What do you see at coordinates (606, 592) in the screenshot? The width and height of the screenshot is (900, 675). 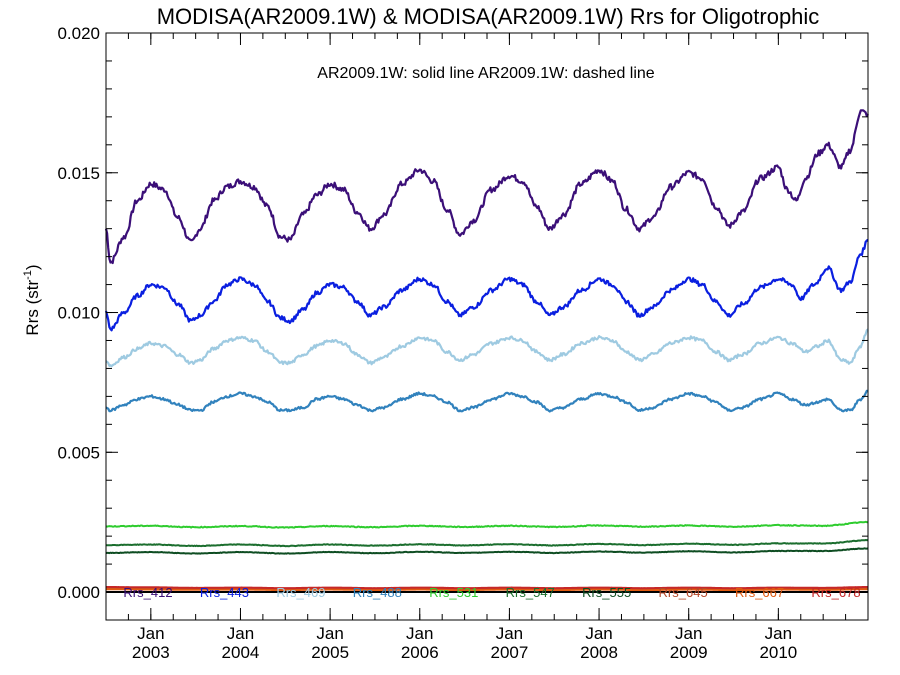 I see `legend-item-rrs-555: Rrs_555` at bounding box center [606, 592].